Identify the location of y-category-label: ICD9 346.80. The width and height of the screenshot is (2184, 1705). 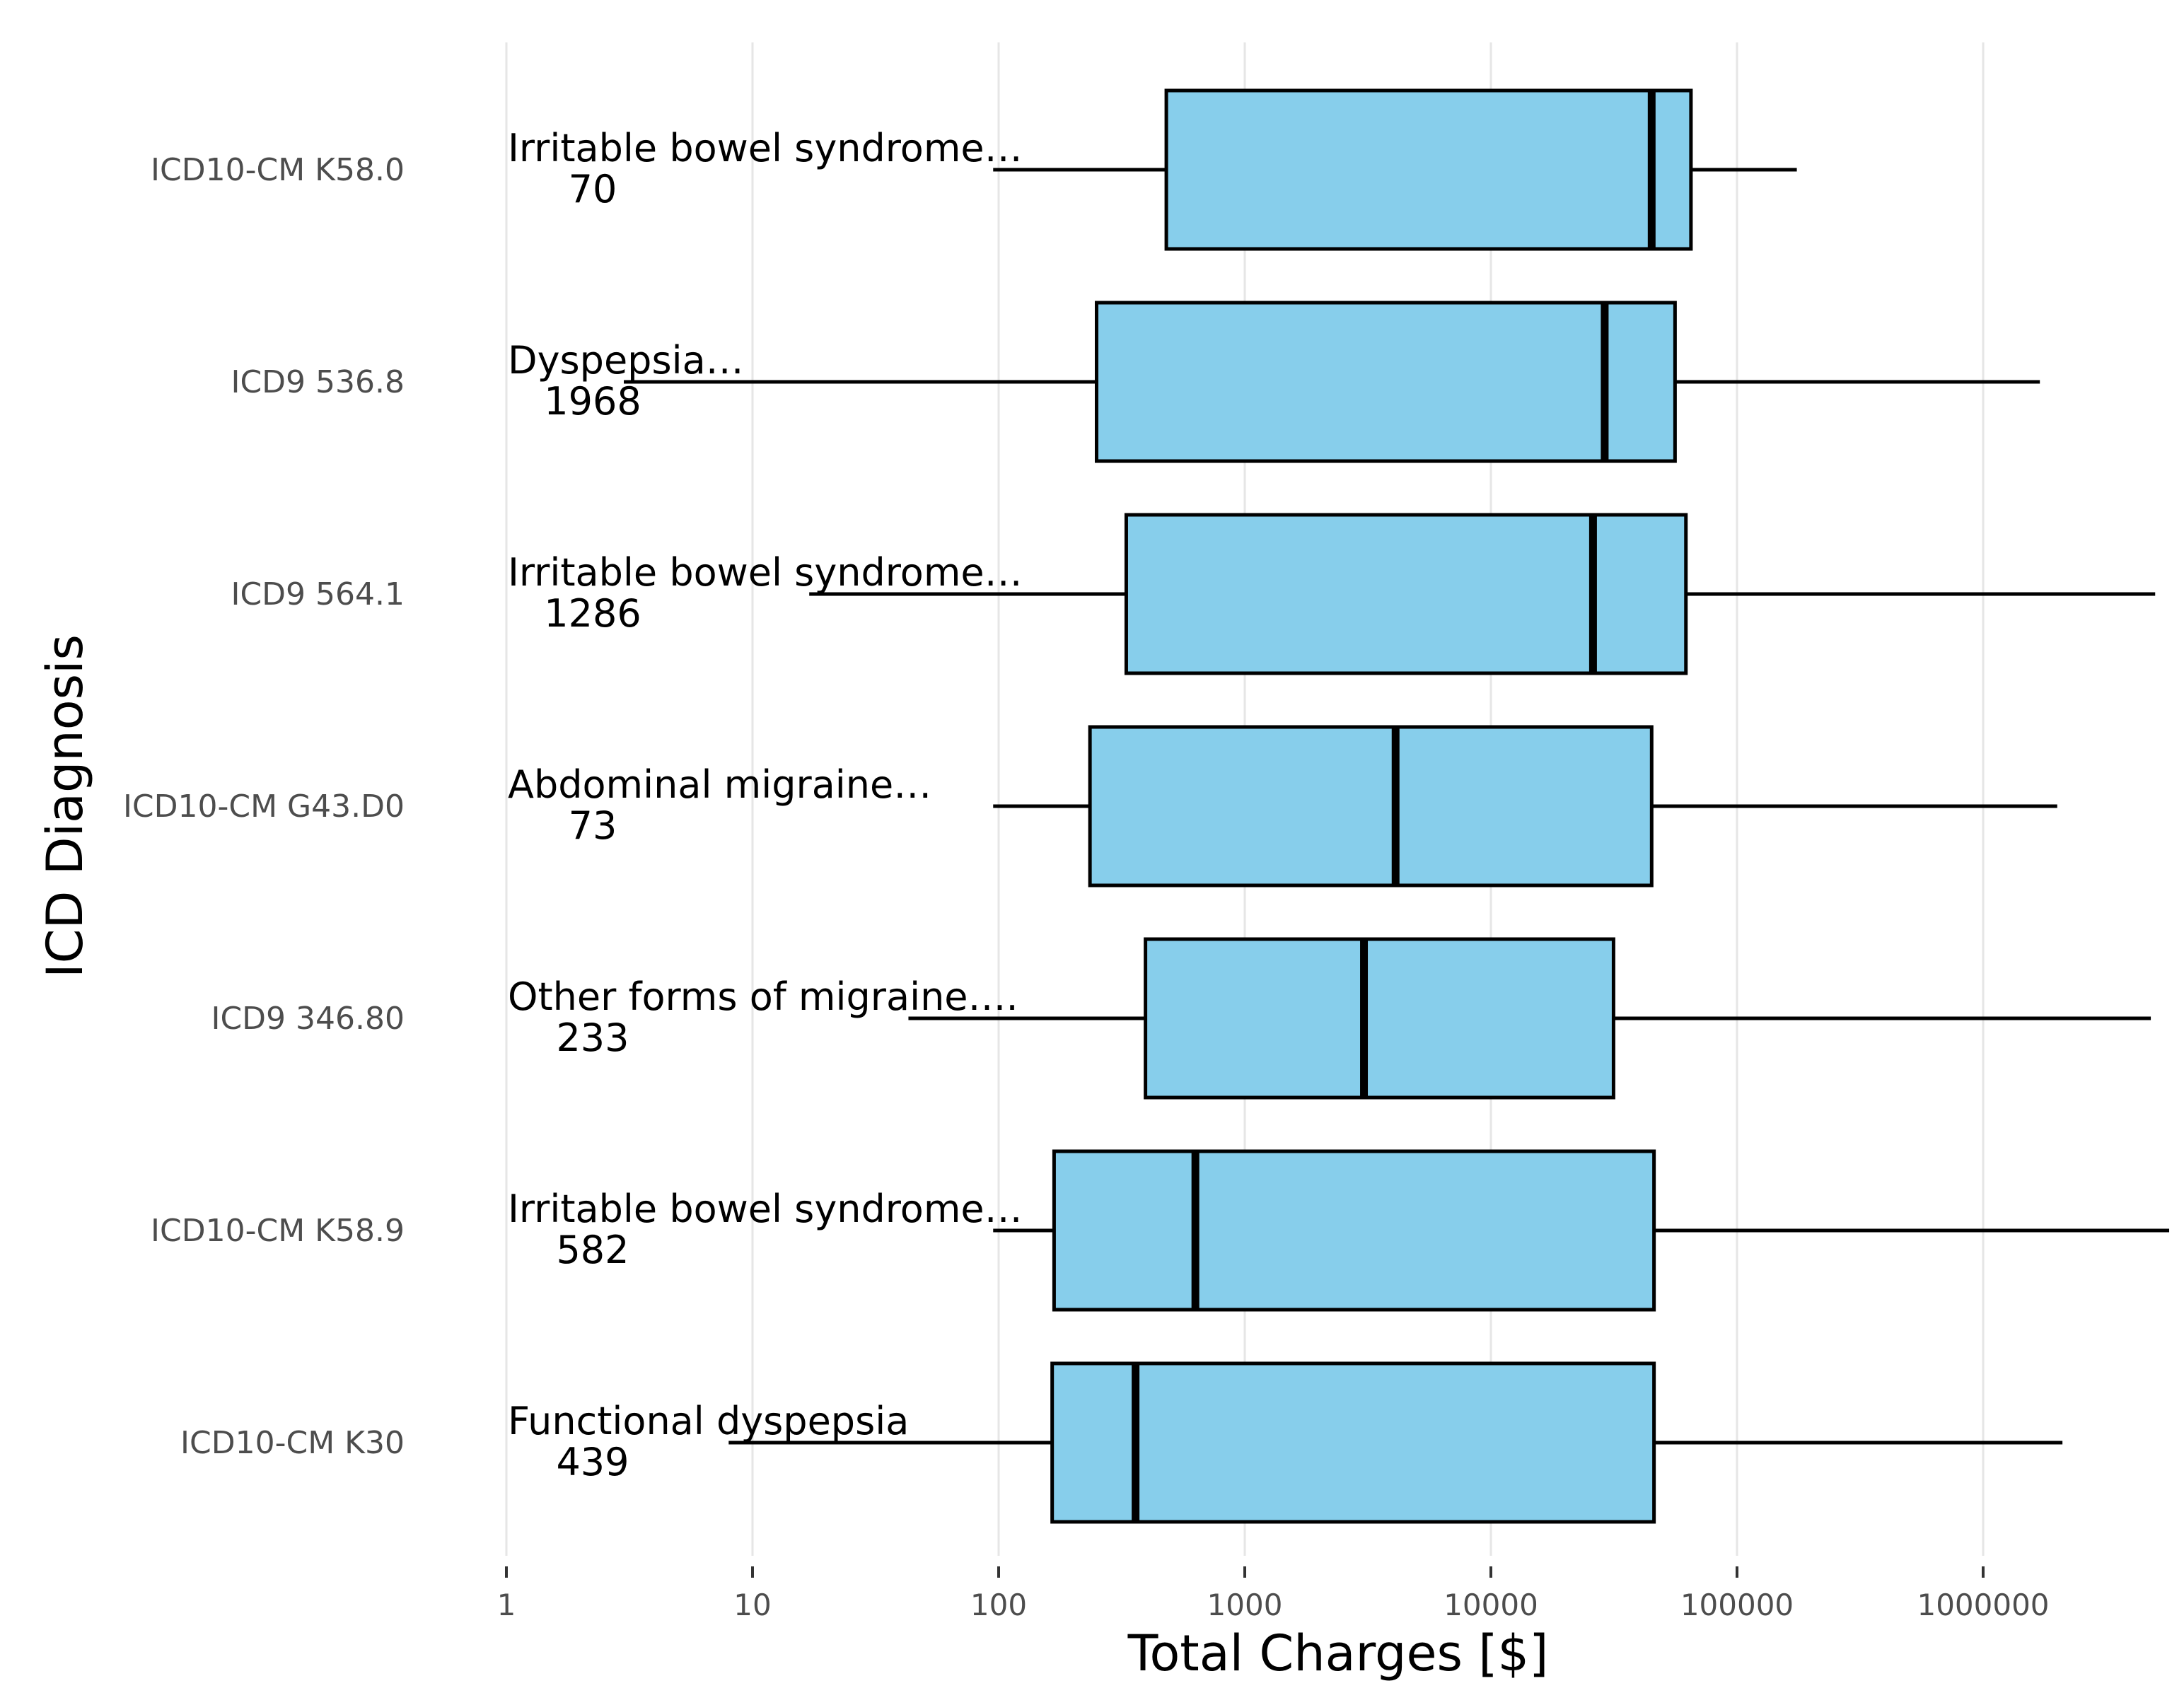
(308, 1019).